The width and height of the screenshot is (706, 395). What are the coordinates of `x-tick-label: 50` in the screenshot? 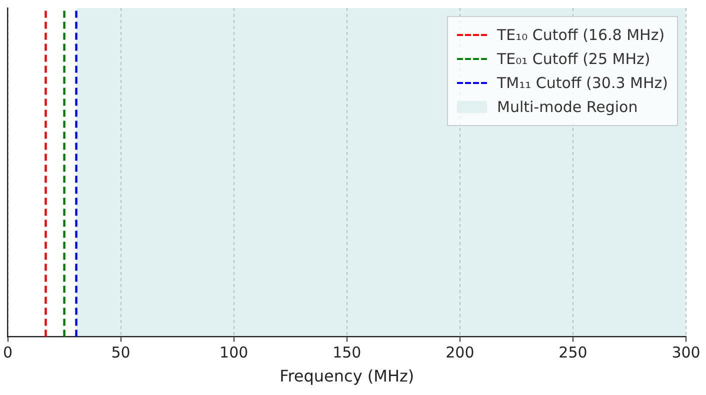 It's located at (120, 353).